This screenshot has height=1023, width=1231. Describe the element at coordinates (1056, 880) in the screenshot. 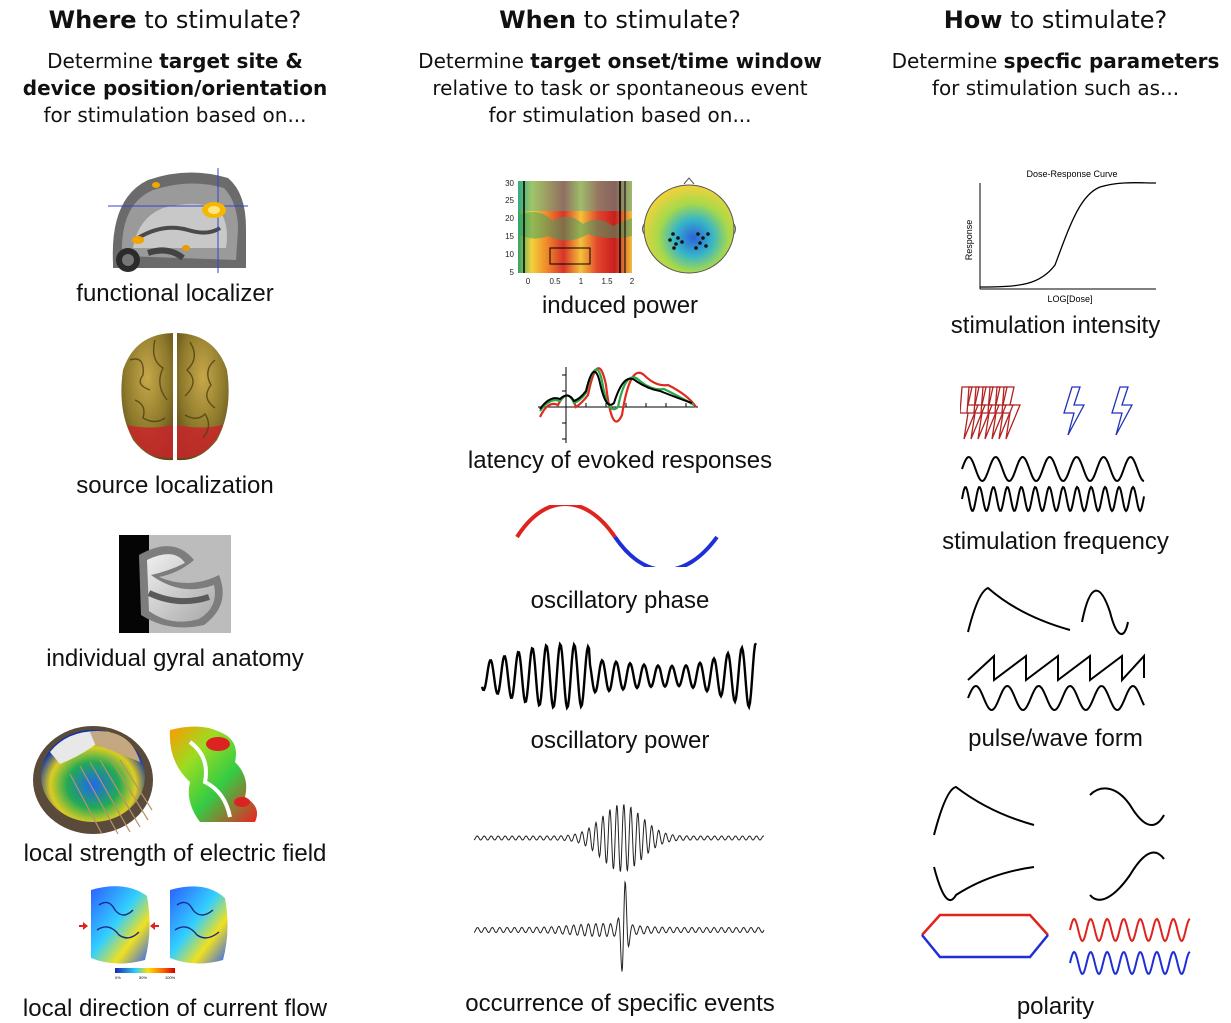

I see `polarity-icon` at that location.